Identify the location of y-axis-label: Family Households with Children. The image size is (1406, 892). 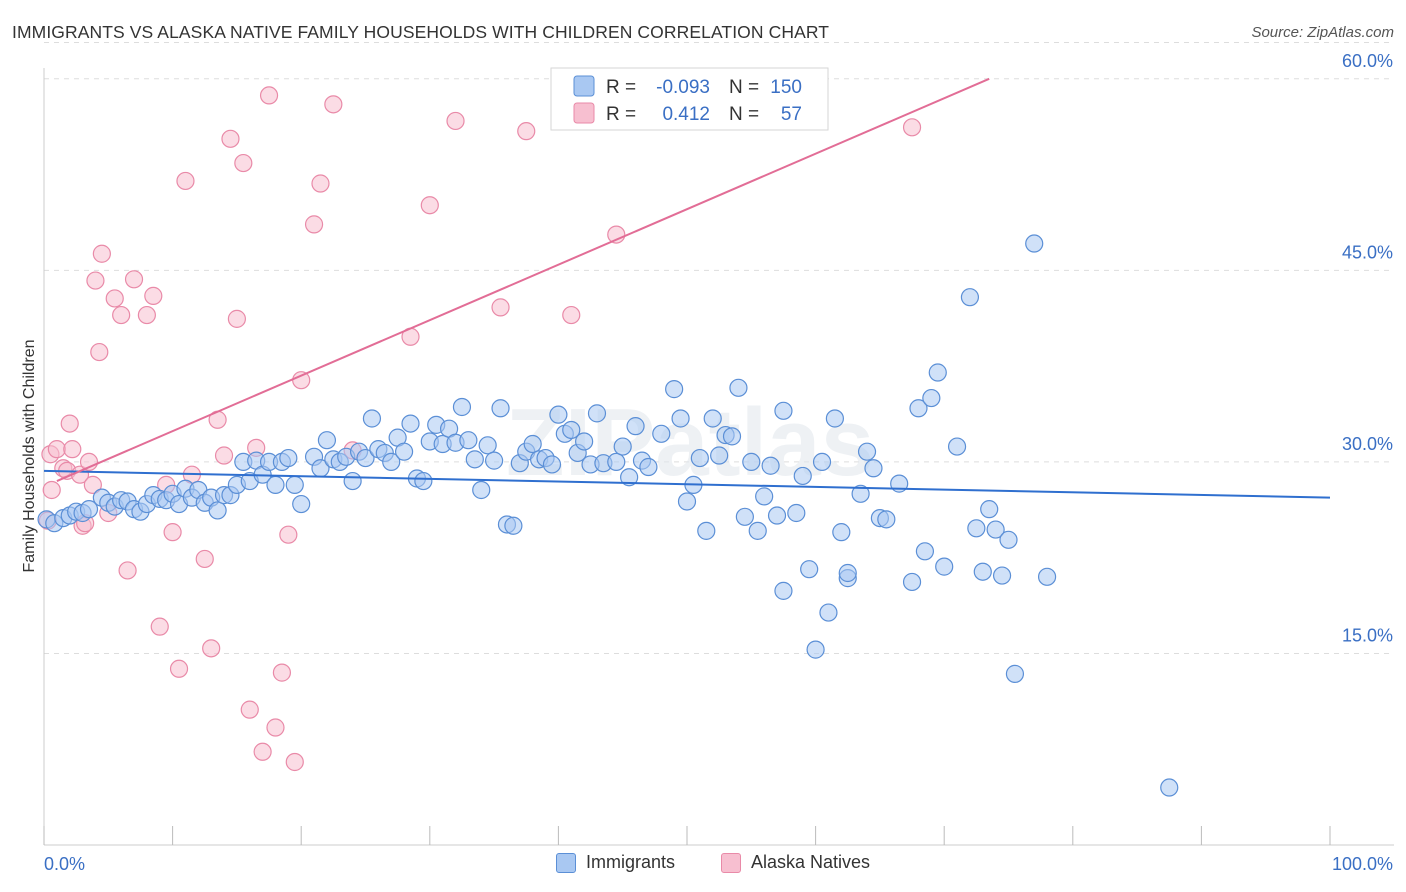
(29, 456).